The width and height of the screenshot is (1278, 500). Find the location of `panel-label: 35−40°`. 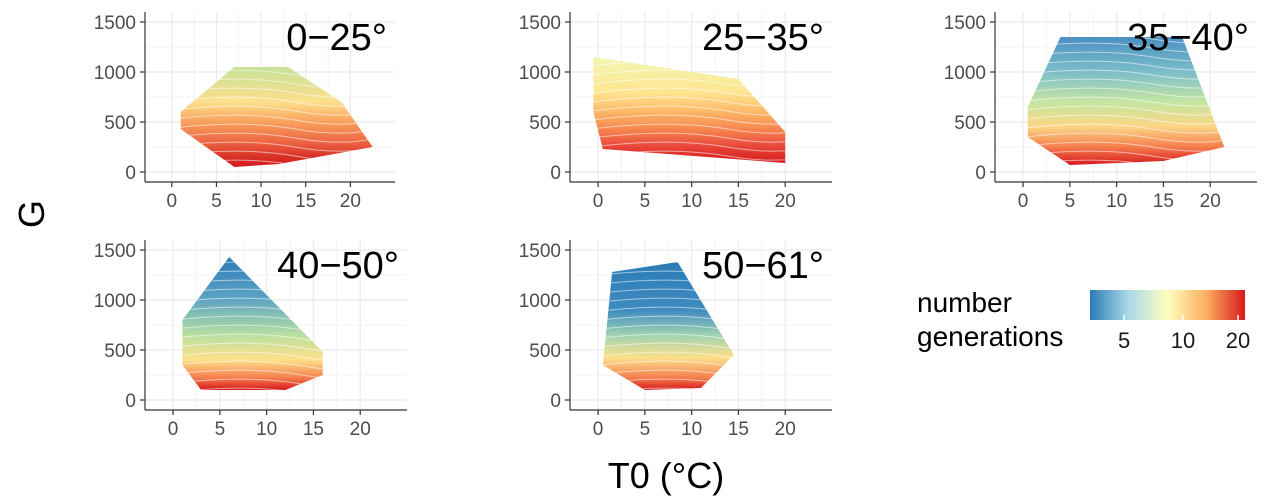

panel-label: 35−40° is located at coordinates (1188, 38).